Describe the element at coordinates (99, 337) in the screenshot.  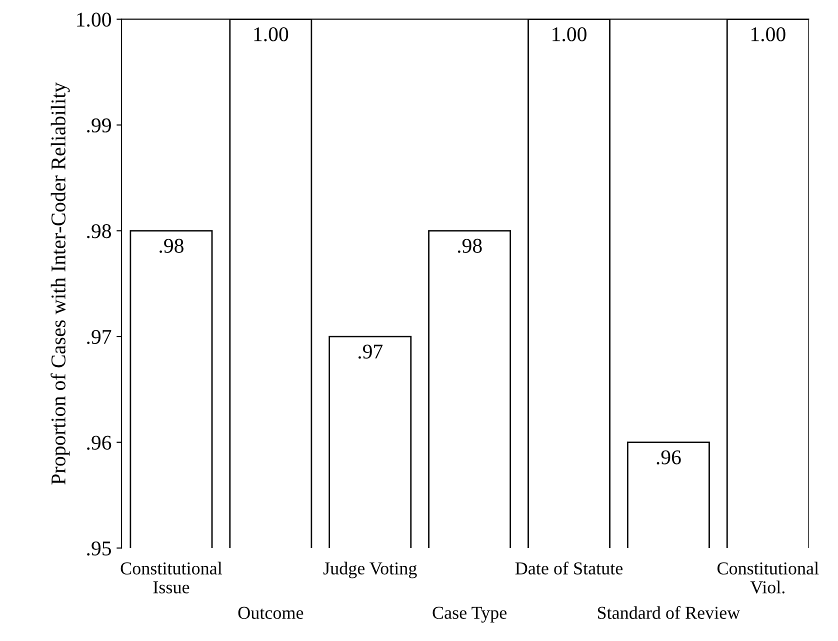
I see `y-tick-label: .97` at that location.